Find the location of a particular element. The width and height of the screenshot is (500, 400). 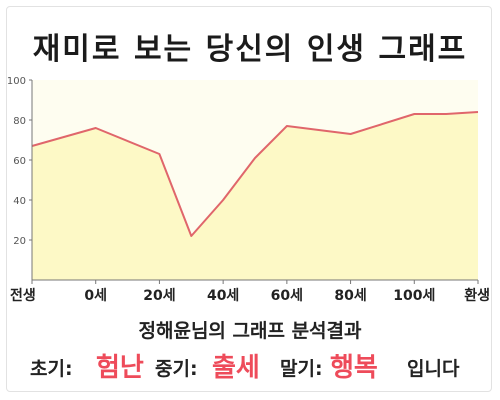

x-tick-label: 환생 is located at coordinates (477, 295).